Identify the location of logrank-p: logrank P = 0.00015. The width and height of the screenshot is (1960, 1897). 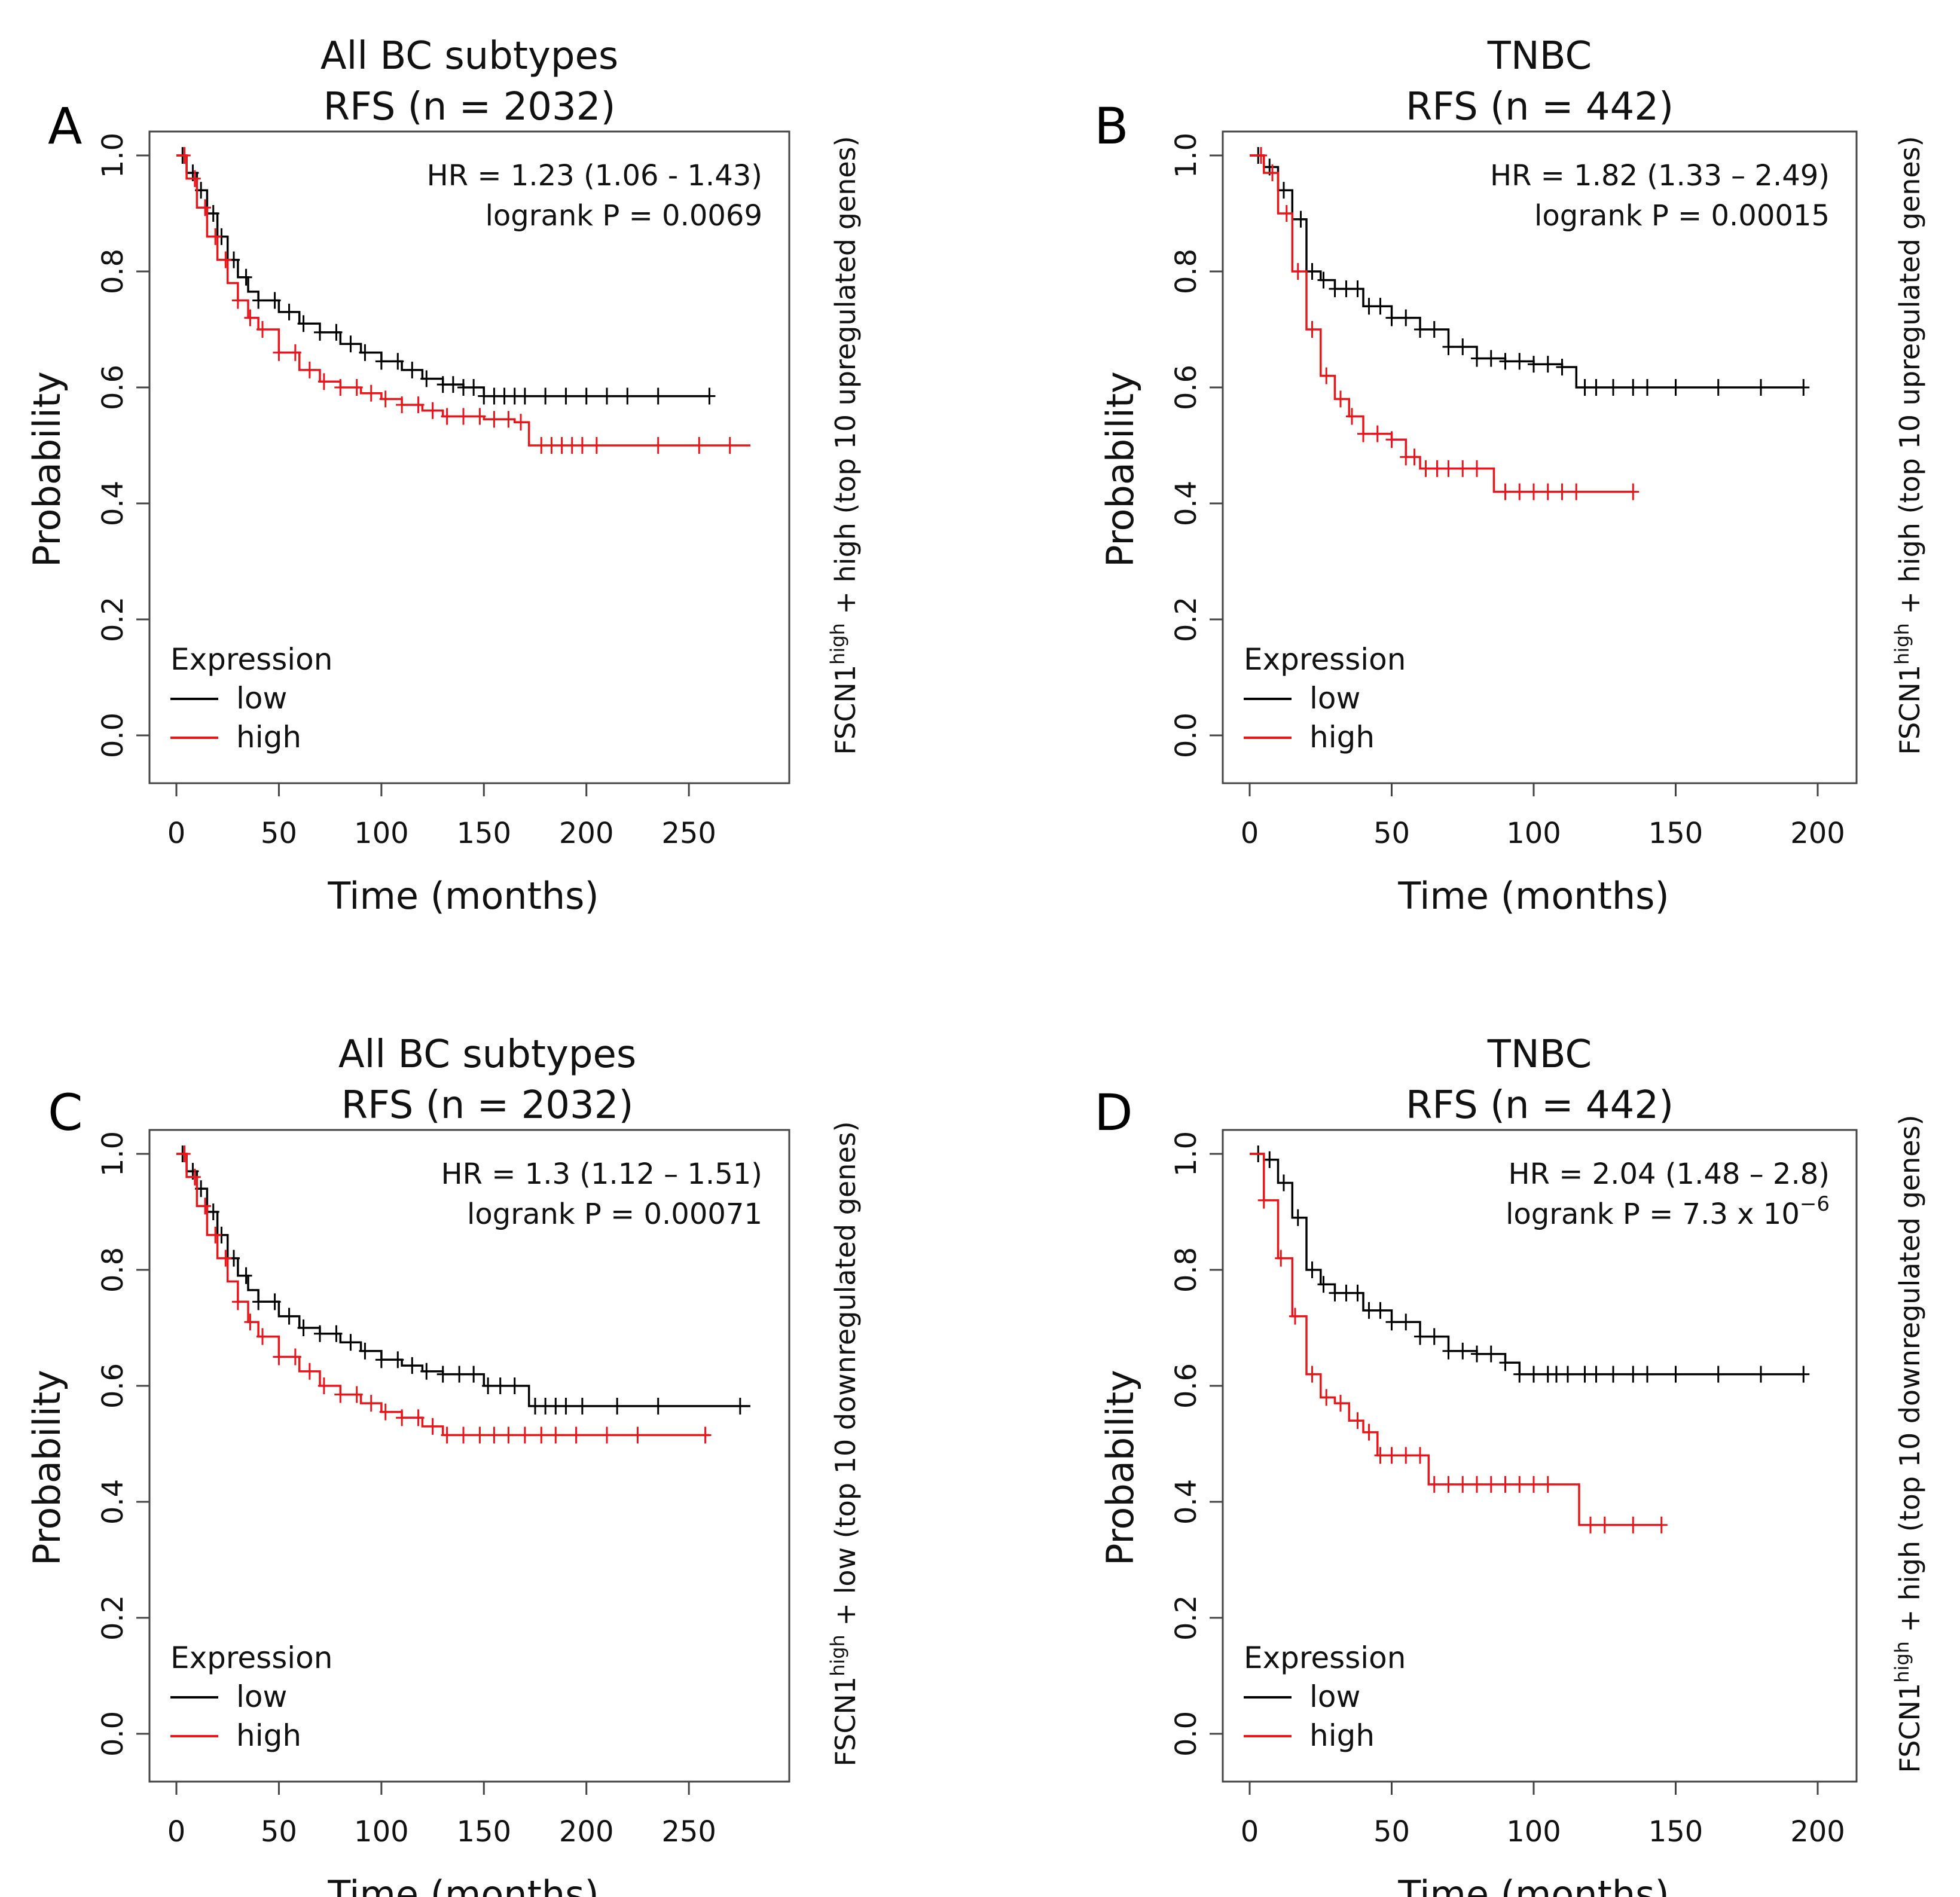
(1682, 216).